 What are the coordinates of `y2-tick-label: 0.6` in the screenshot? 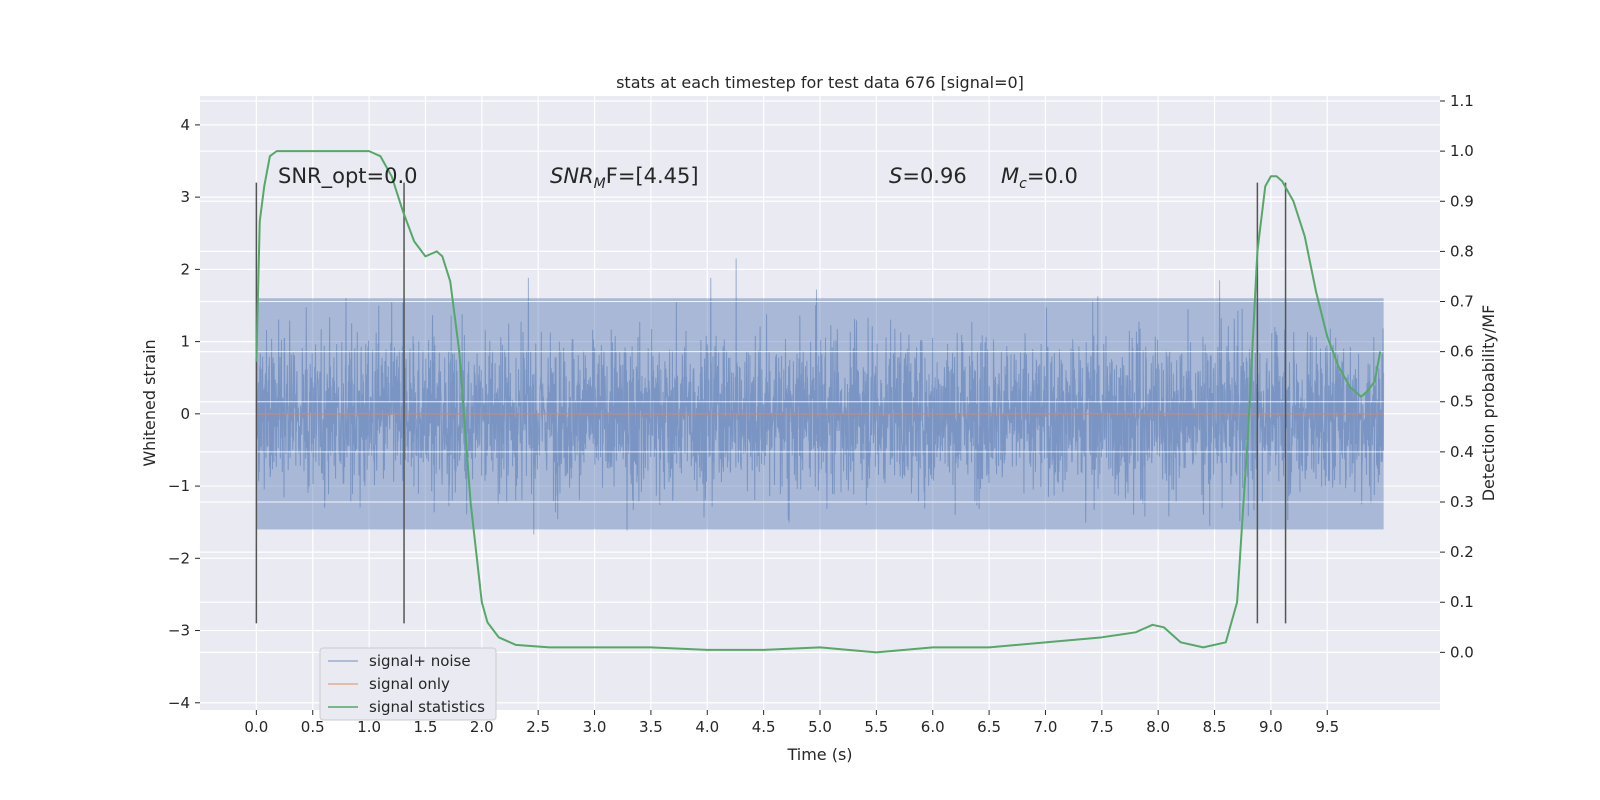 It's located at (1462, 352).